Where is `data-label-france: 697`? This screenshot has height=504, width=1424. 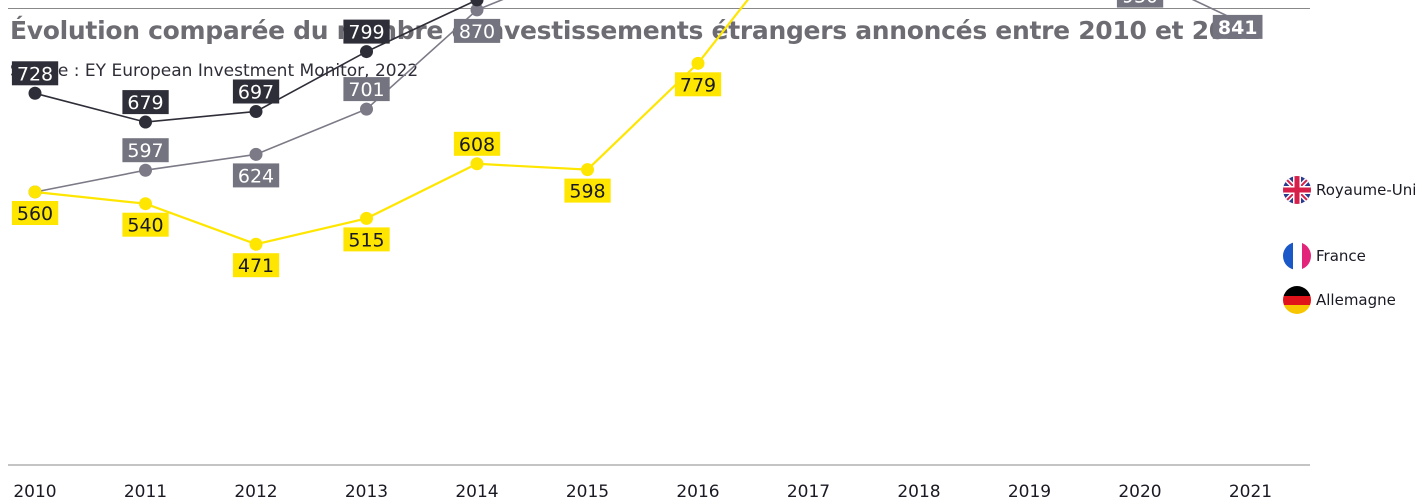
data-label-france: 697 is located at coordinates (256, 91).